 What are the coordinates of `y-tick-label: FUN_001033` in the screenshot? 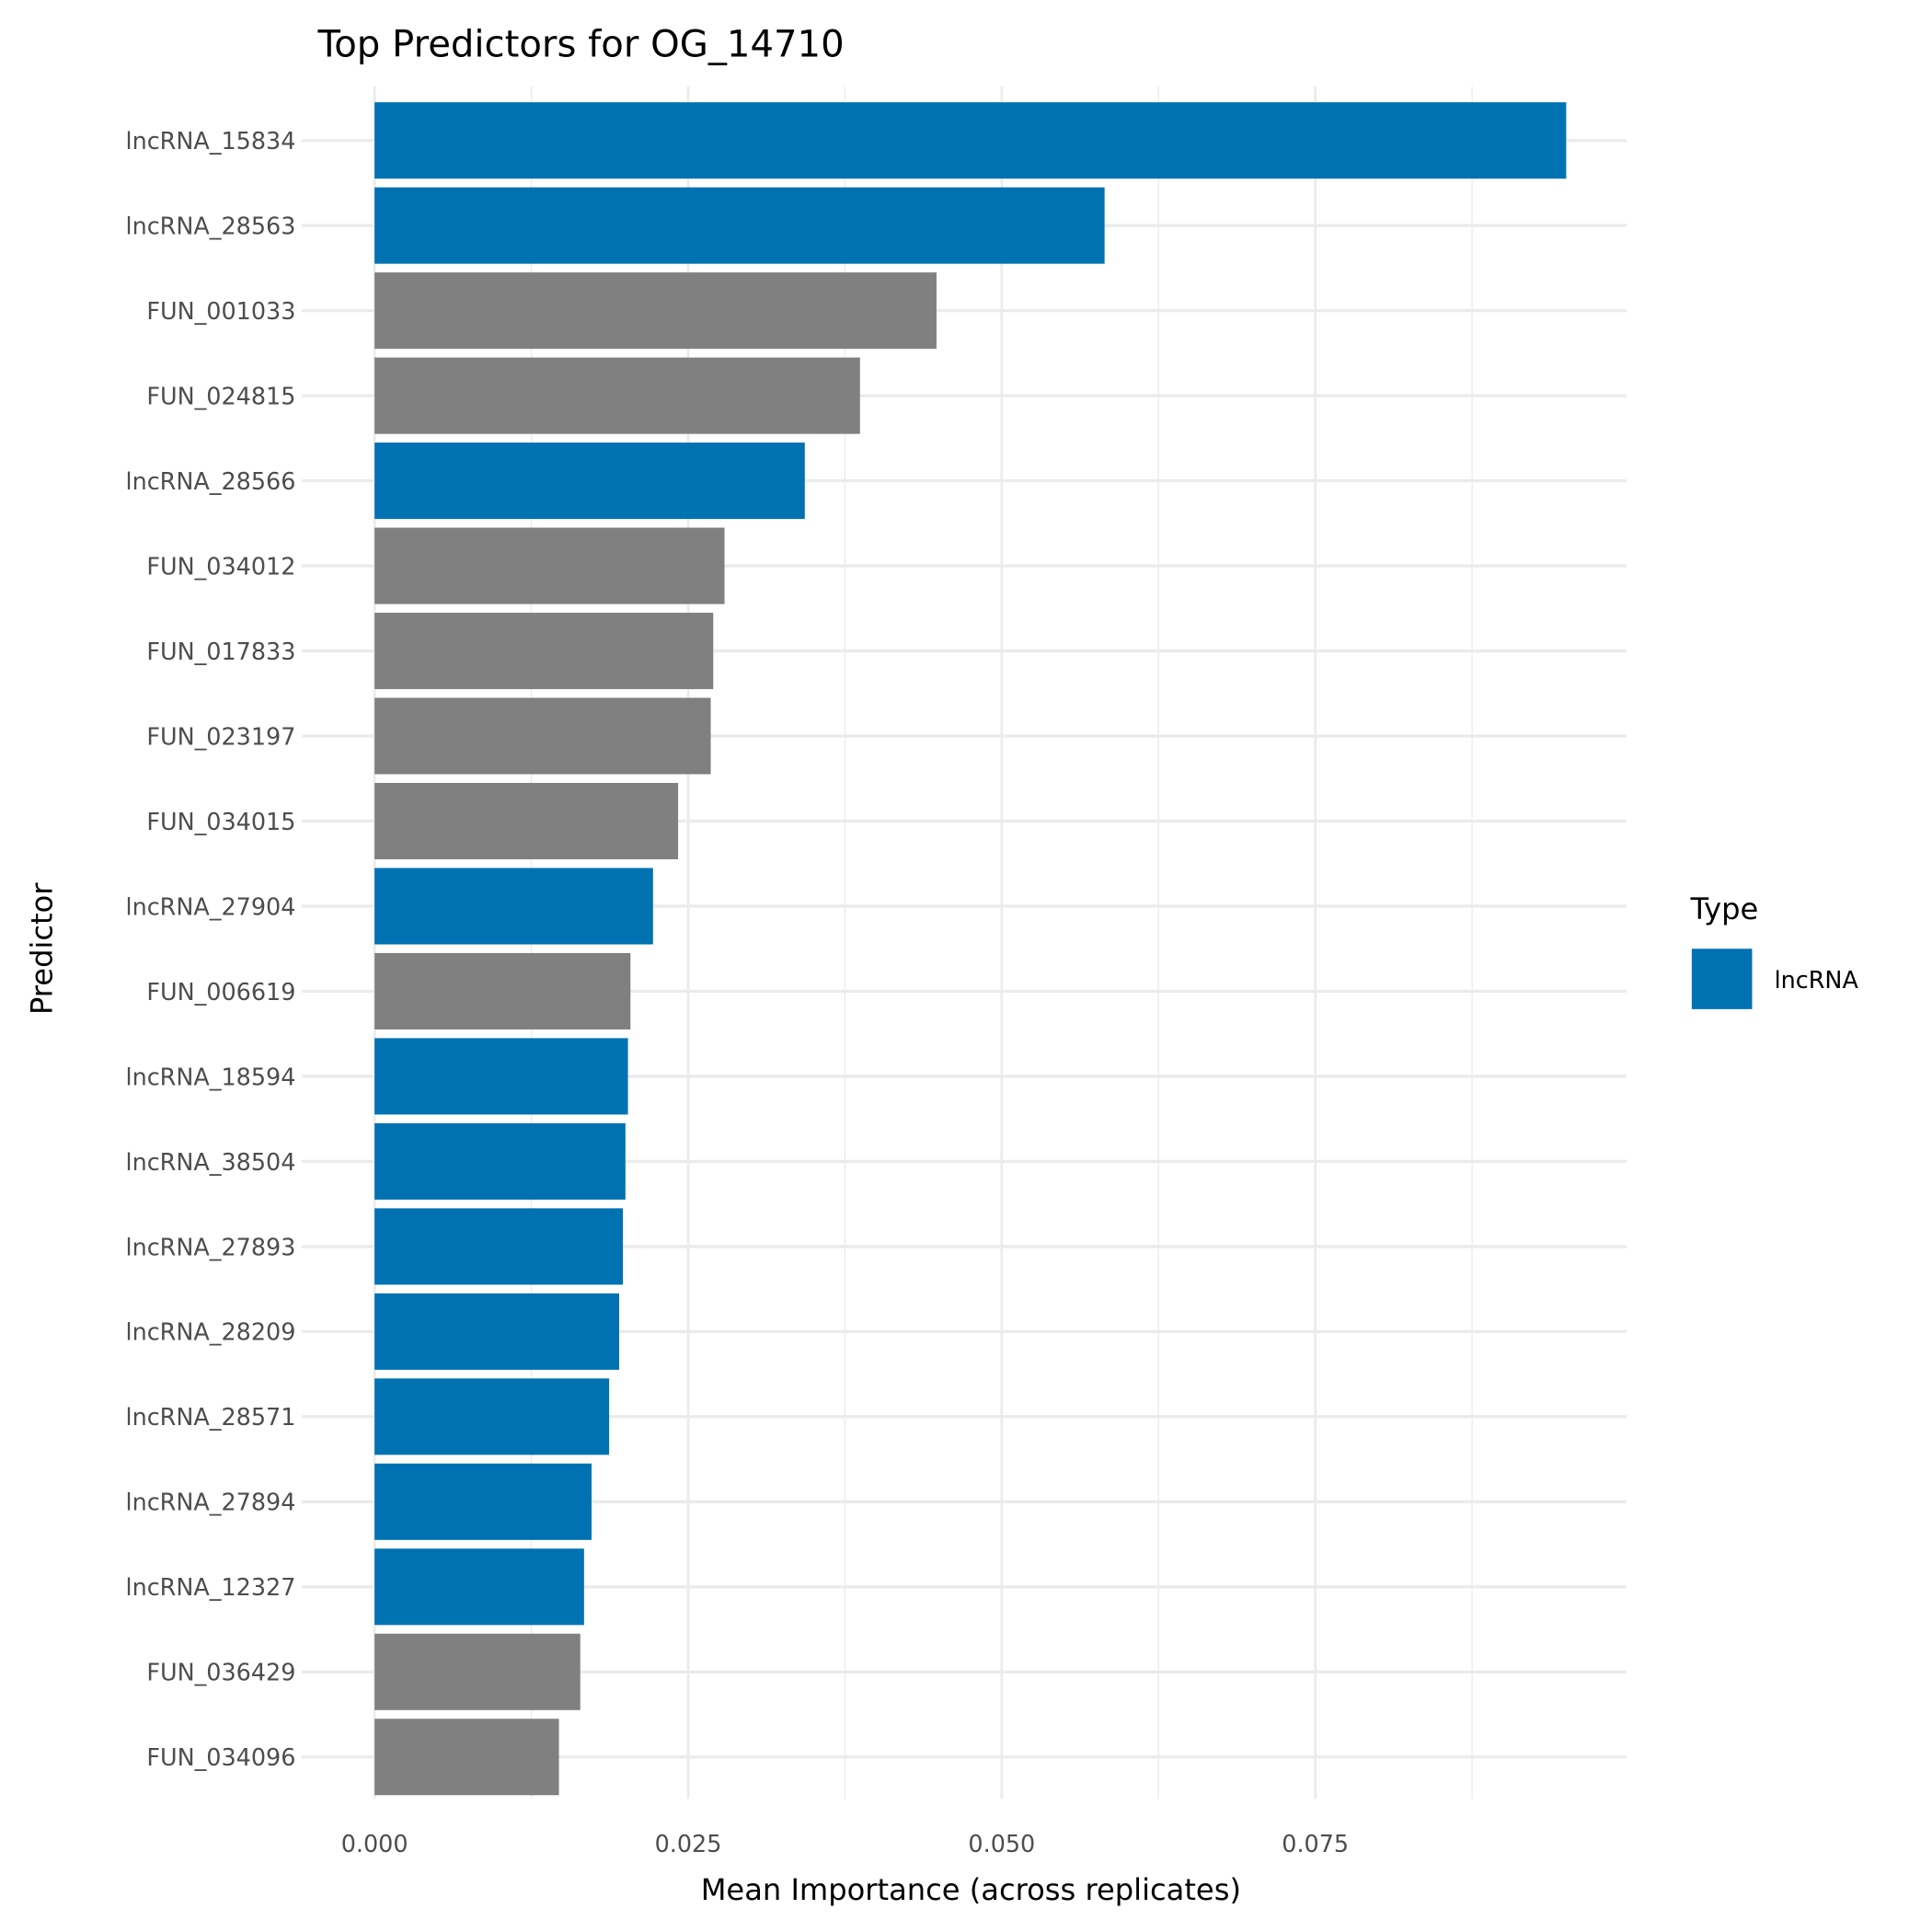 It's located at (220, 311).